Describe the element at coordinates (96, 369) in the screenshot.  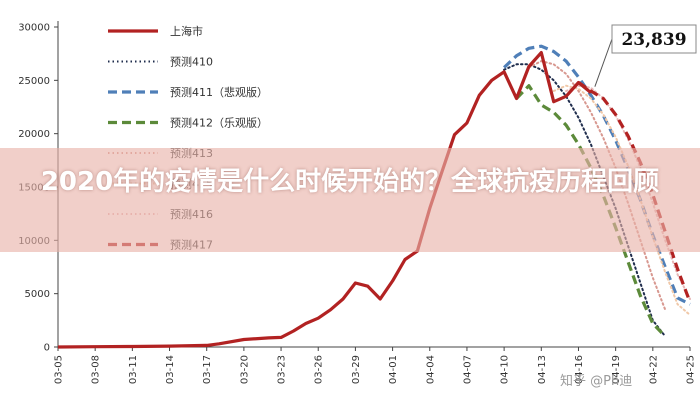
I see `x-tick-label: 03-08` at that location.